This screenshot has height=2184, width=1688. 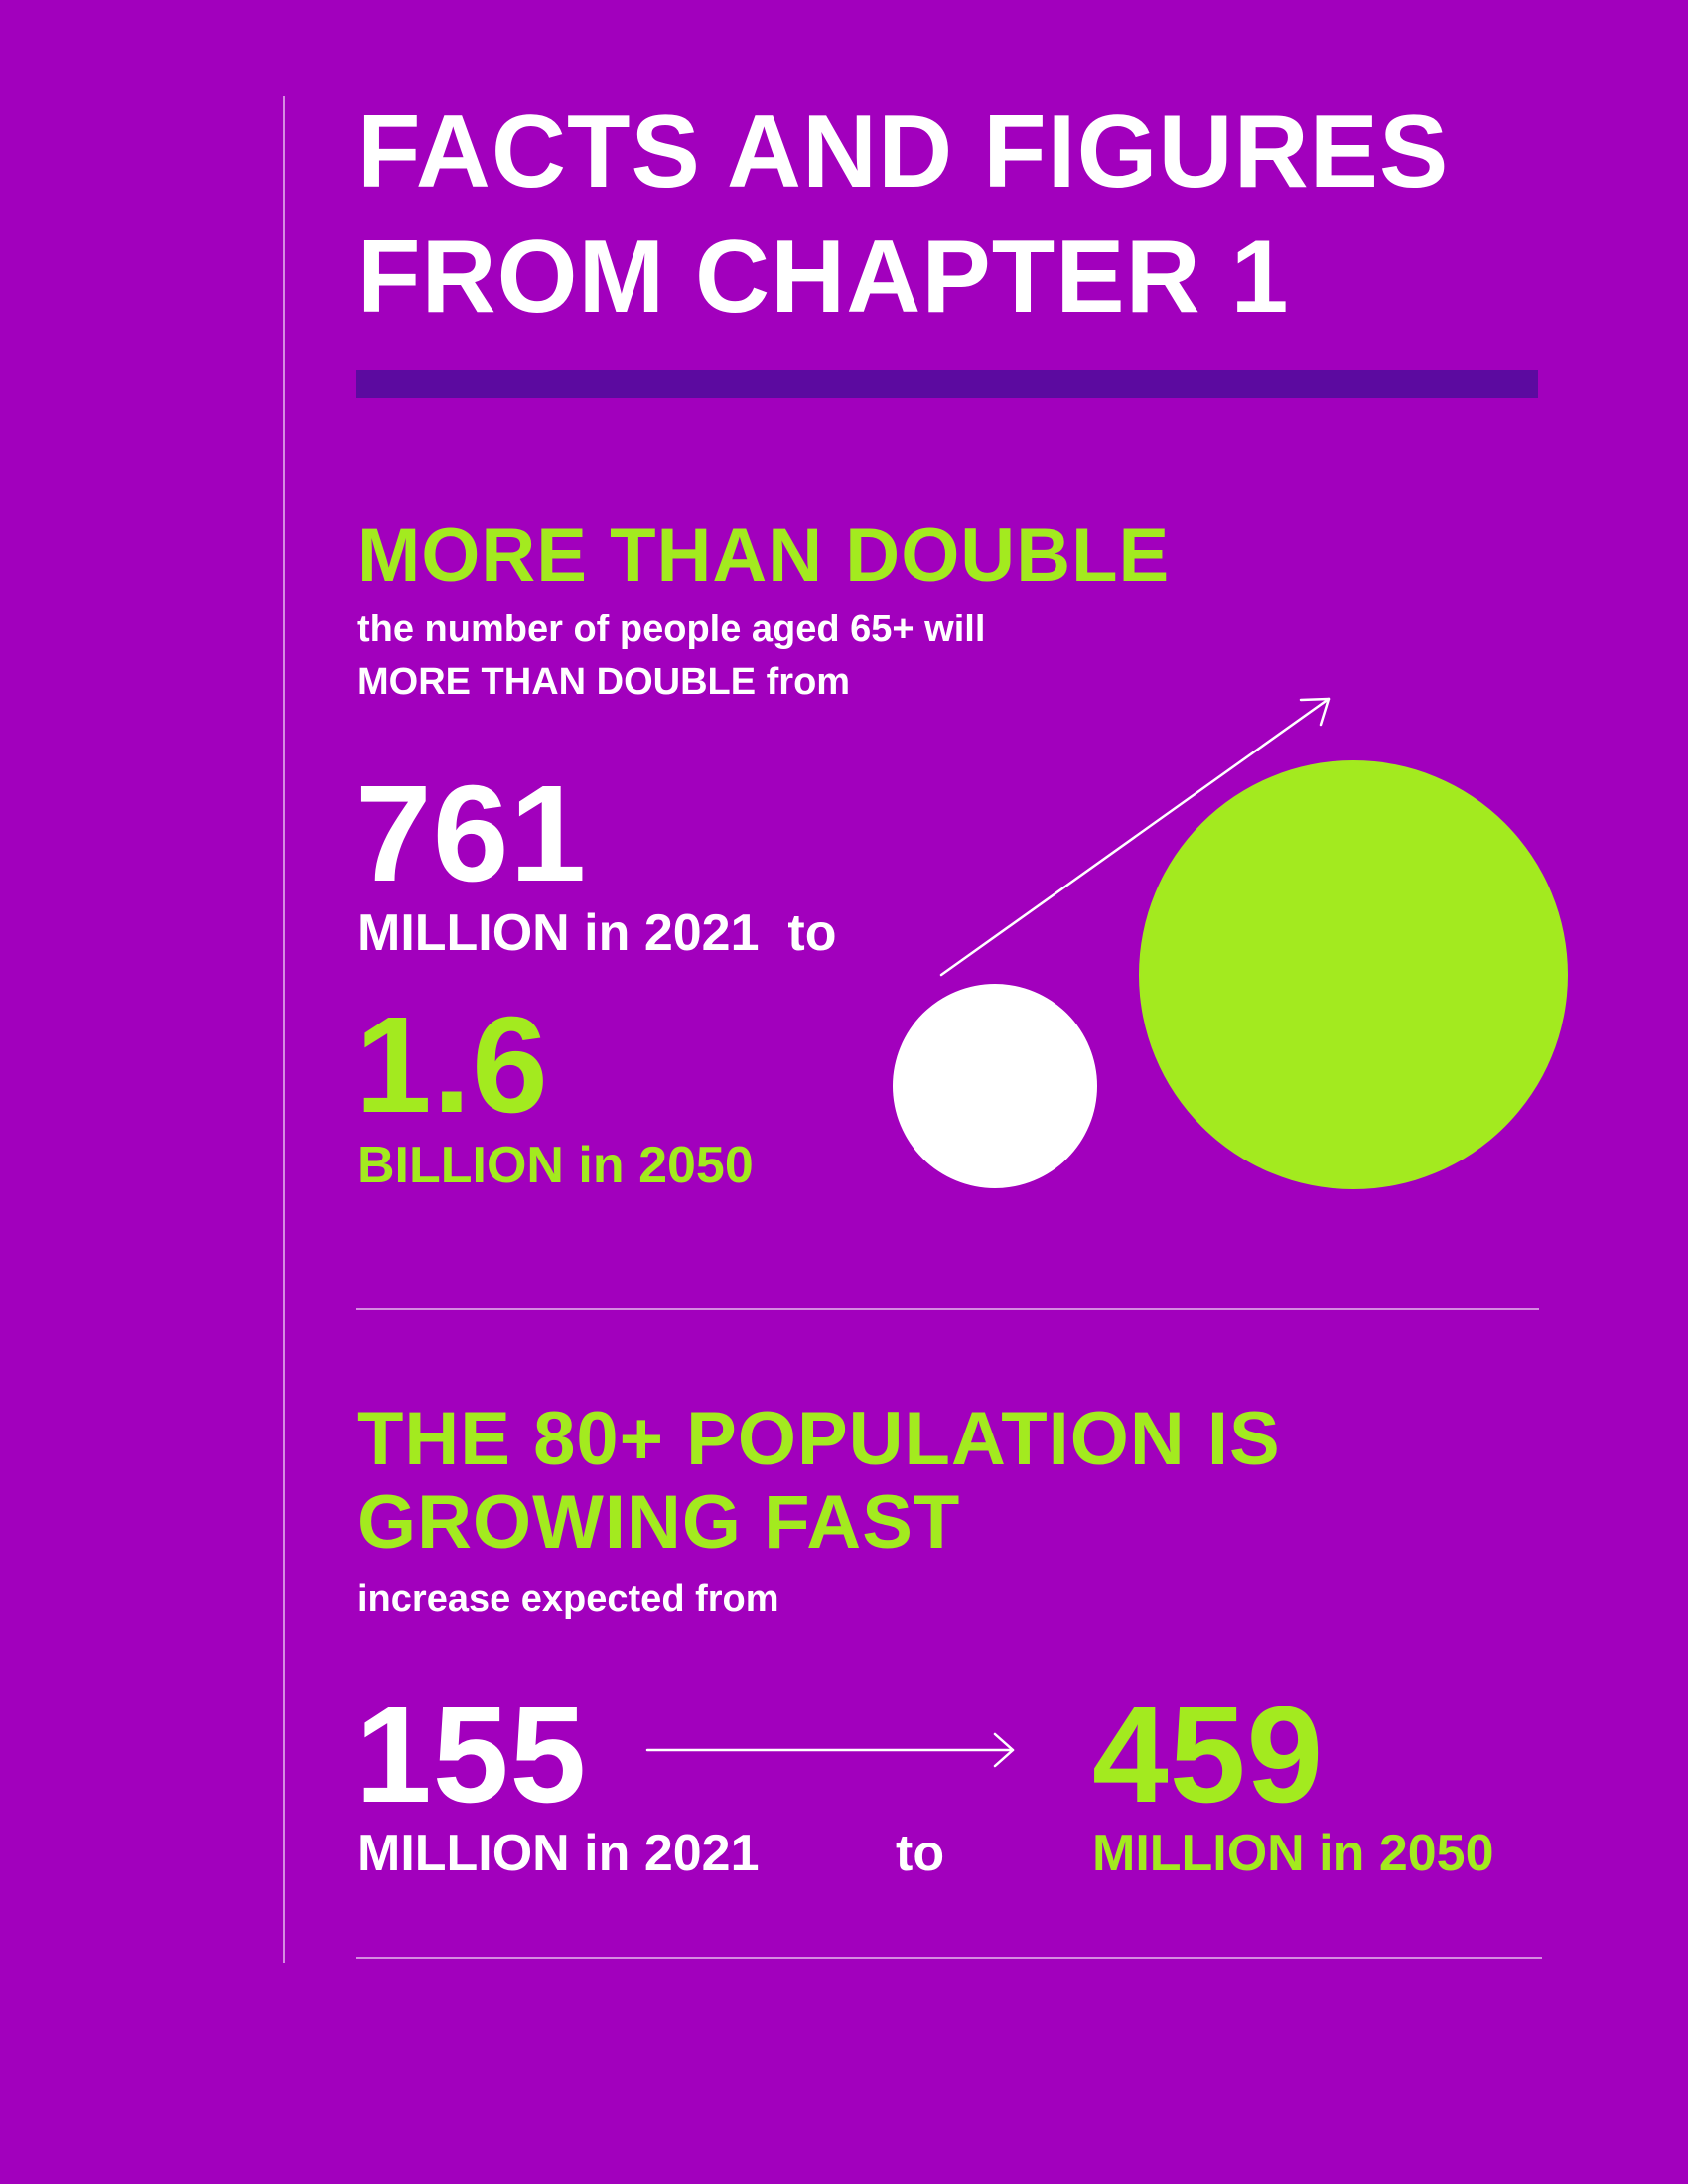 I want to click on section-2-to-value: 459, so click(x=1208, y=1755).